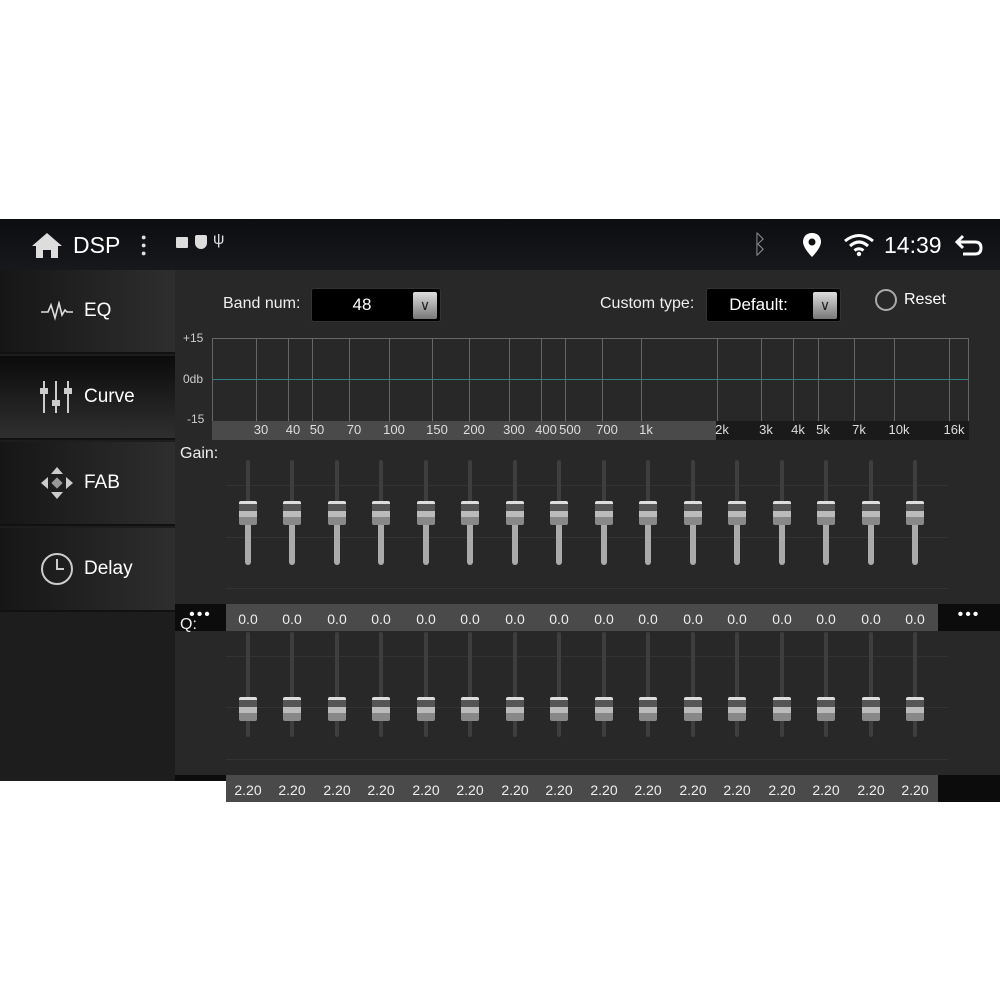 Image resolution: width=1000 pixels, height=1000 pixels. Describe the element at coordinates (317, 429) in the screenshot. I see `freq-label: 50` at that location.